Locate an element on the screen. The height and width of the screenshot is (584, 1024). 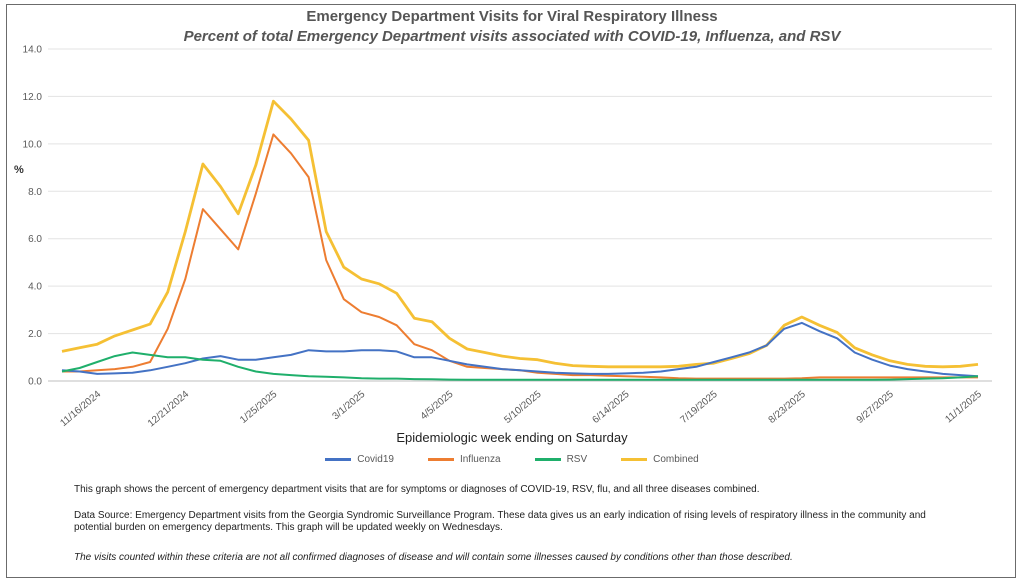
x-tick-label: 11/1/2025 is located at coordinates (963, 407).